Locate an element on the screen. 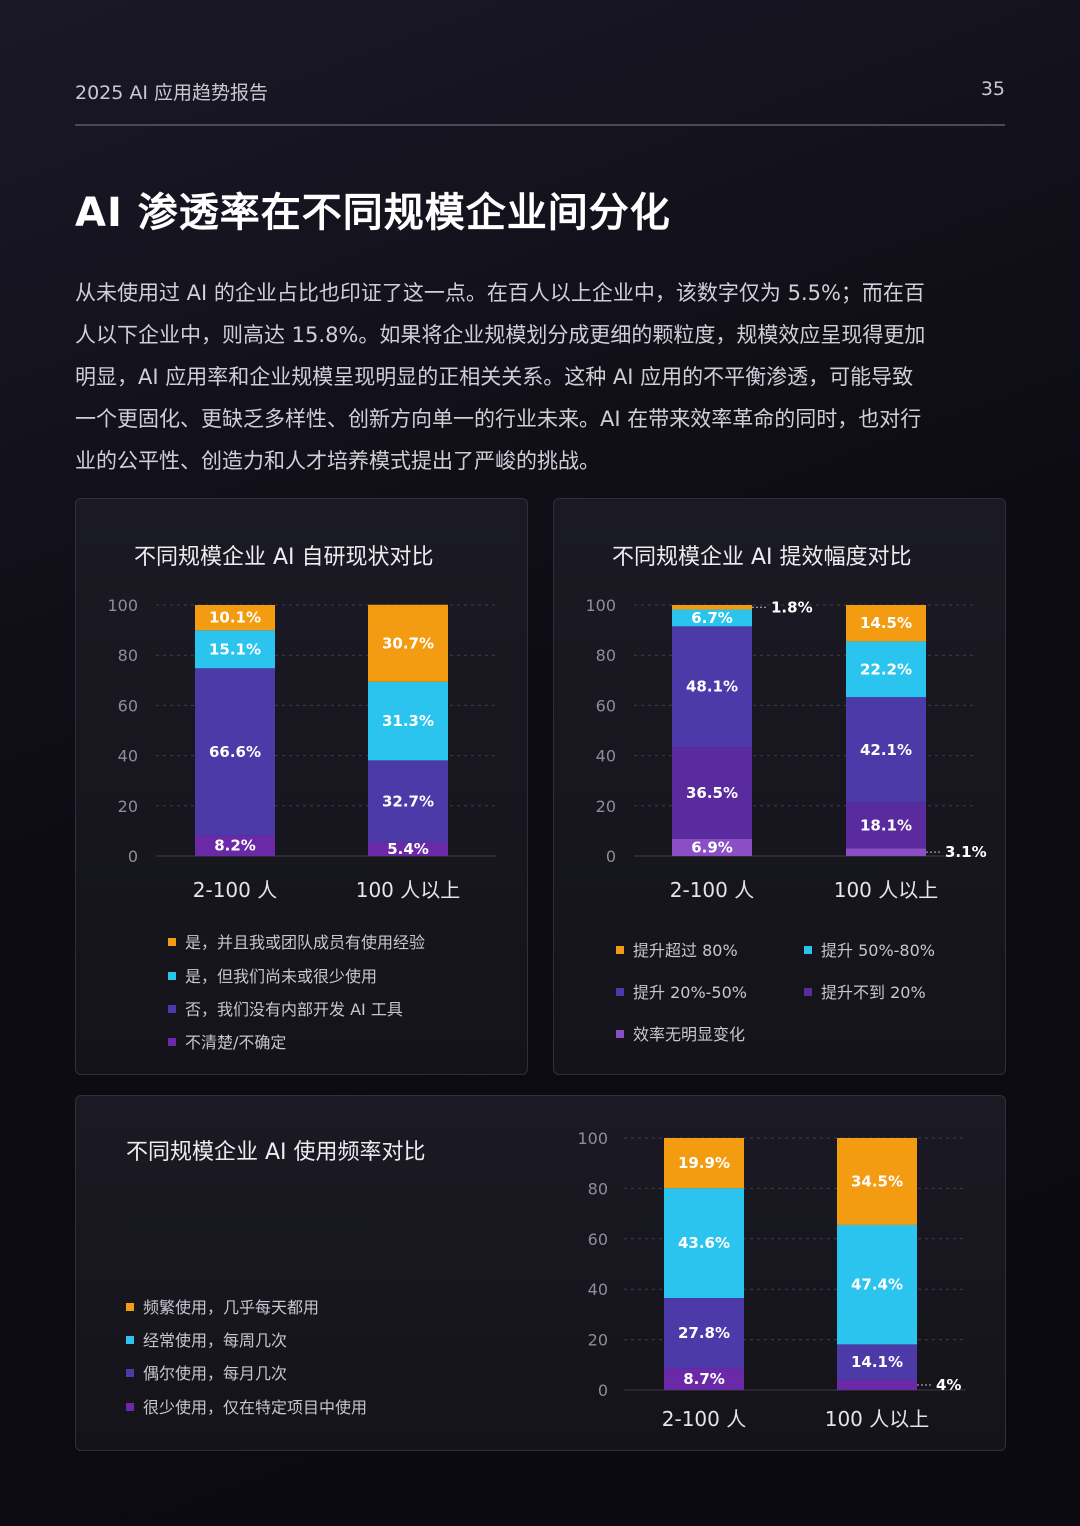  legend-item: 偶尔使用，每月几次 is located at coordinates (206, 1372).